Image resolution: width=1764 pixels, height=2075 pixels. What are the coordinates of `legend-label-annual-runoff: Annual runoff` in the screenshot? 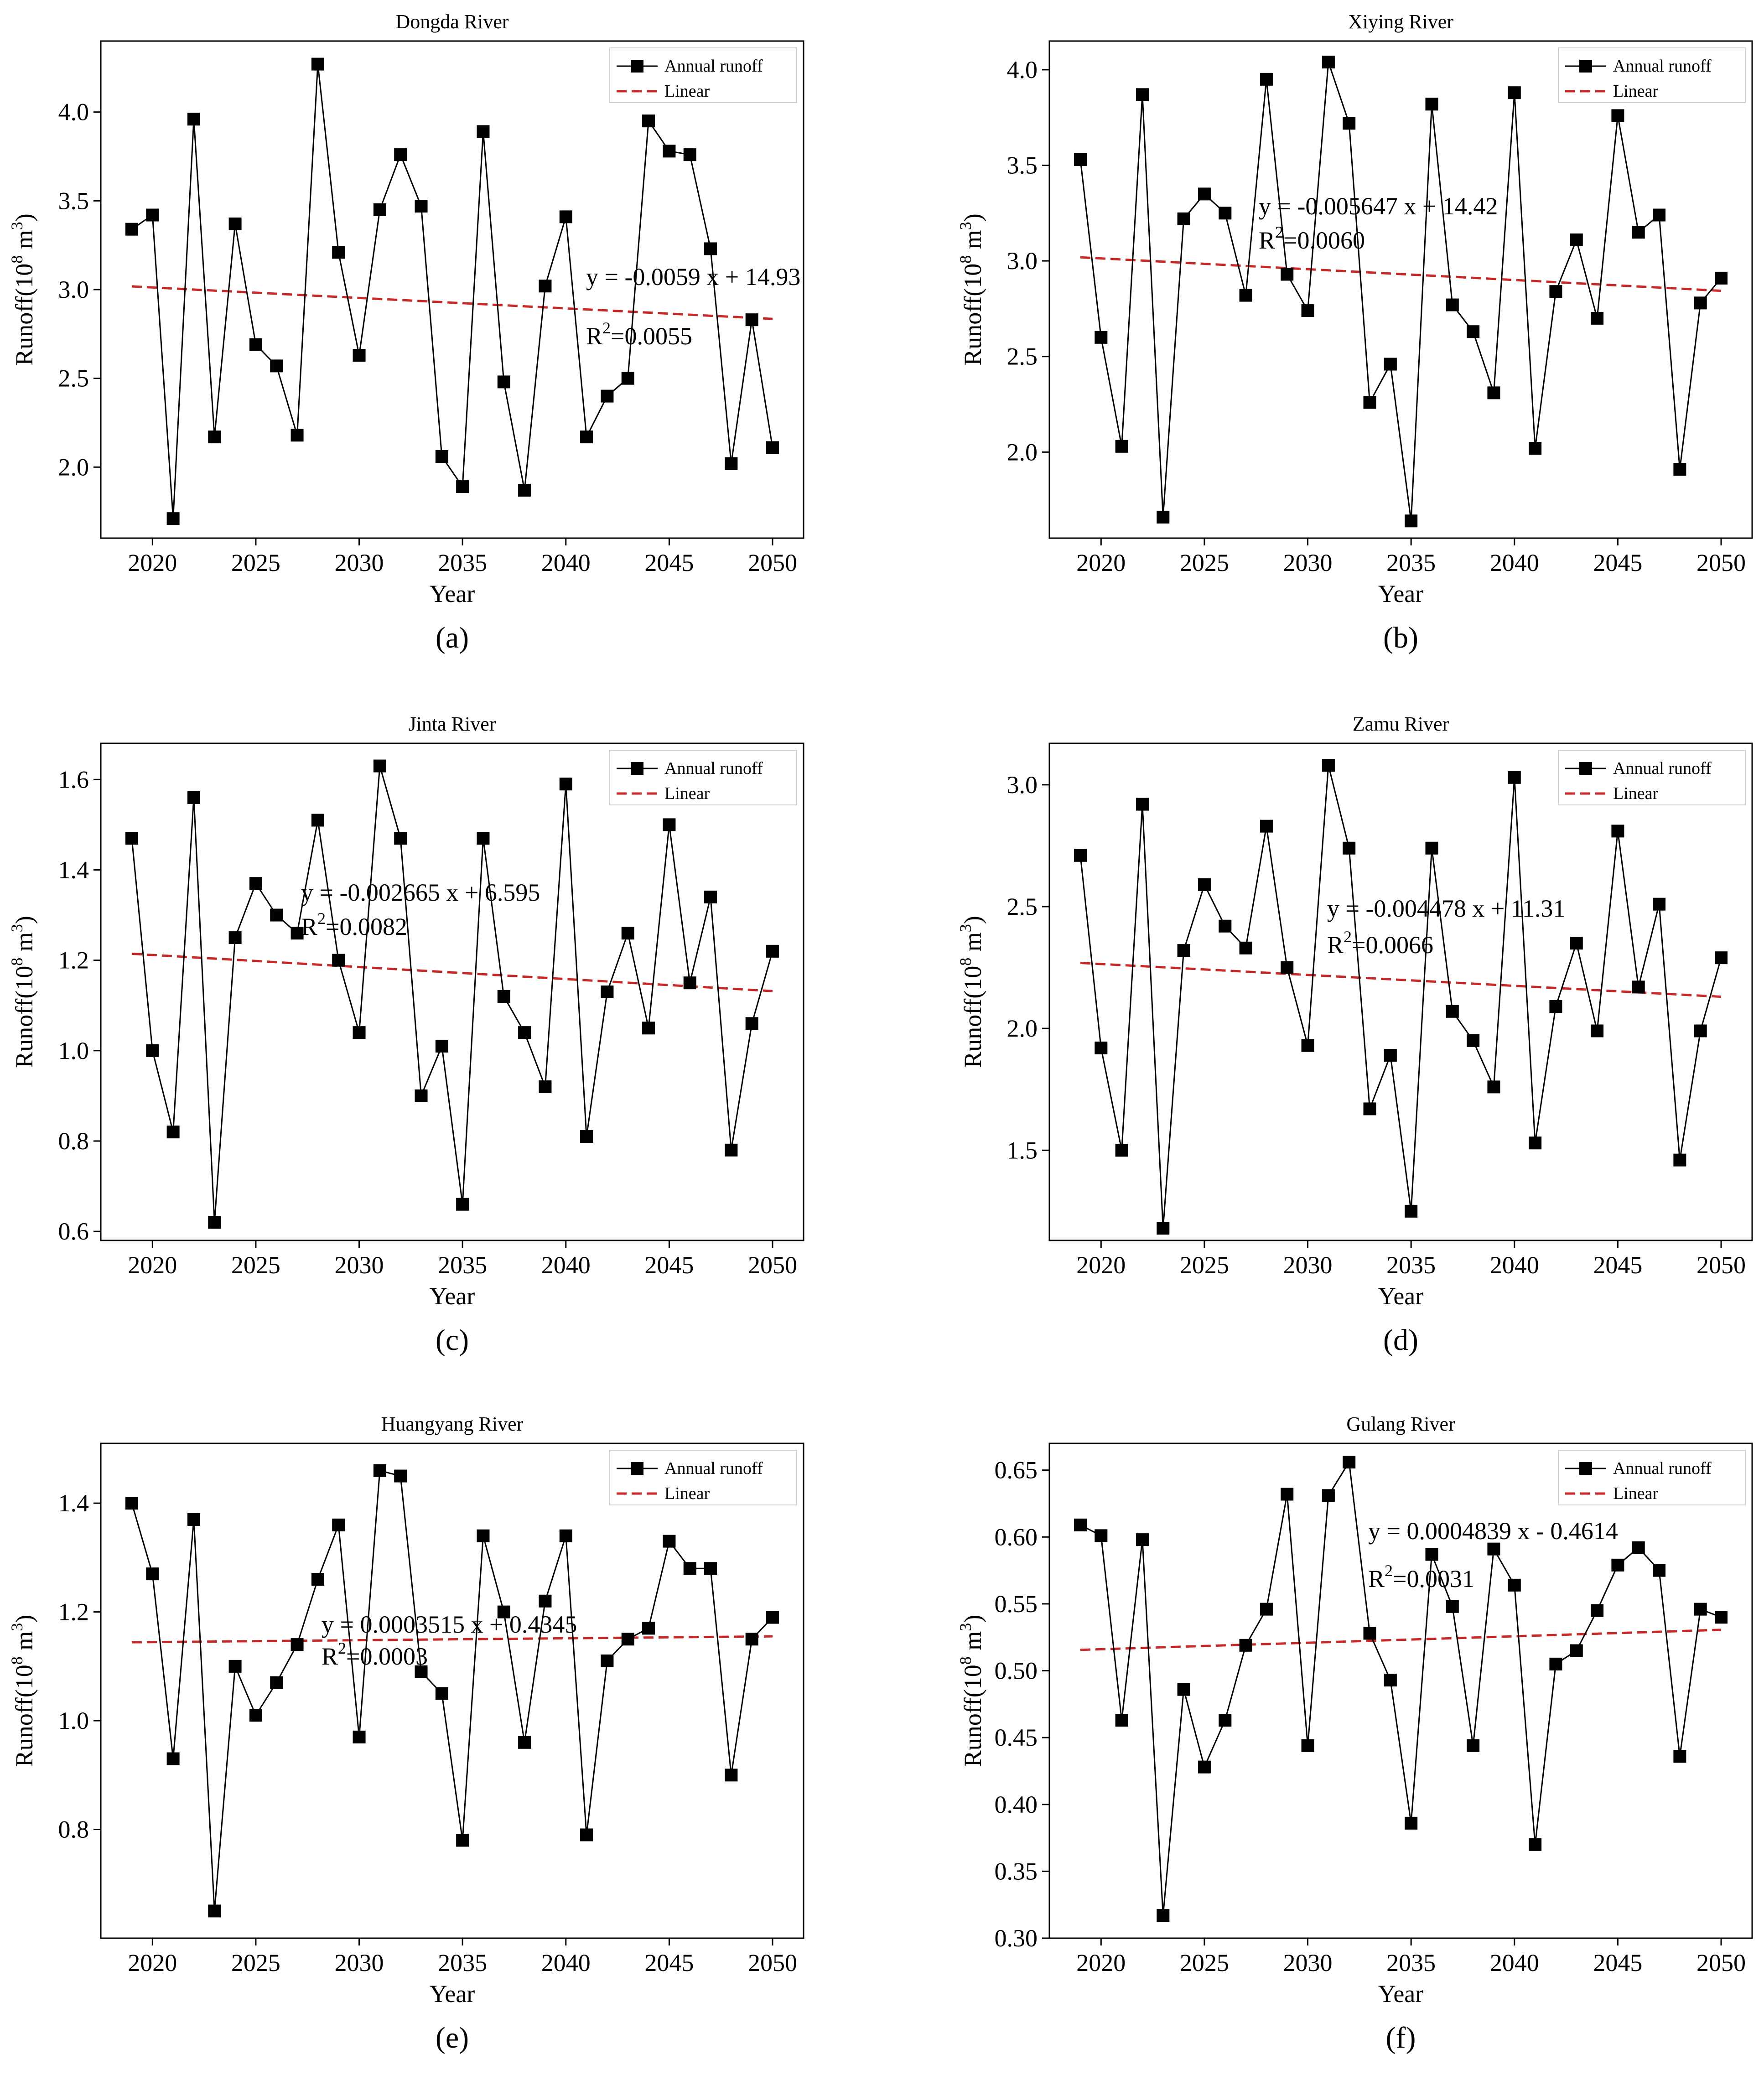 It's located at (713, 768).